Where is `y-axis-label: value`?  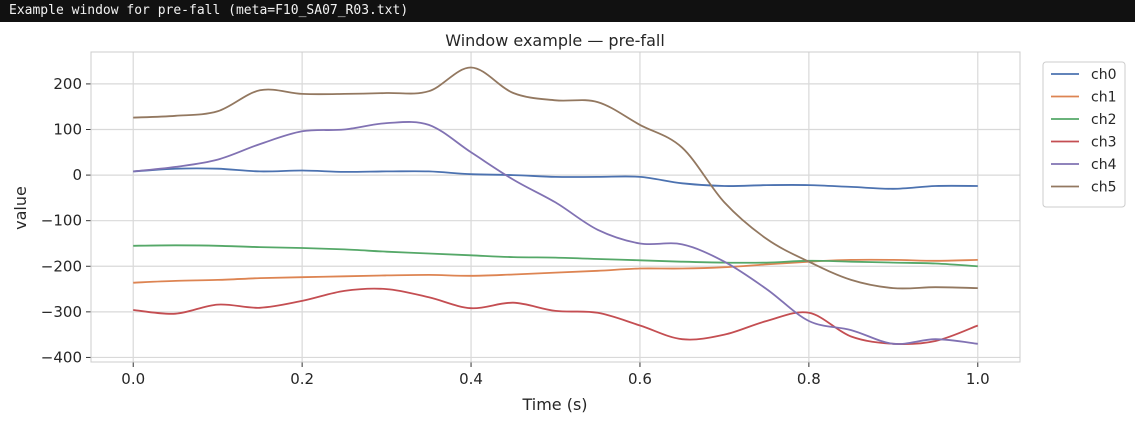 y-axis-label: value is located at coordinates (20, 208).